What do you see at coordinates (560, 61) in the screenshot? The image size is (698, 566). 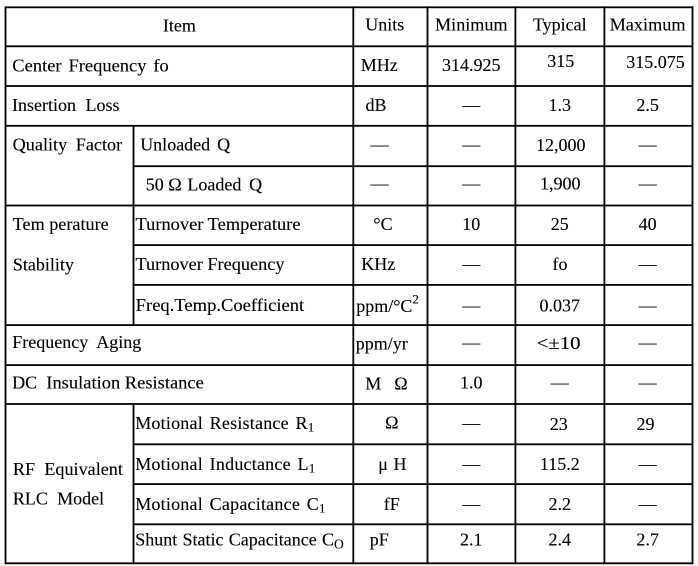 I see `svg-text: 315` at bounding box center [560, 61].